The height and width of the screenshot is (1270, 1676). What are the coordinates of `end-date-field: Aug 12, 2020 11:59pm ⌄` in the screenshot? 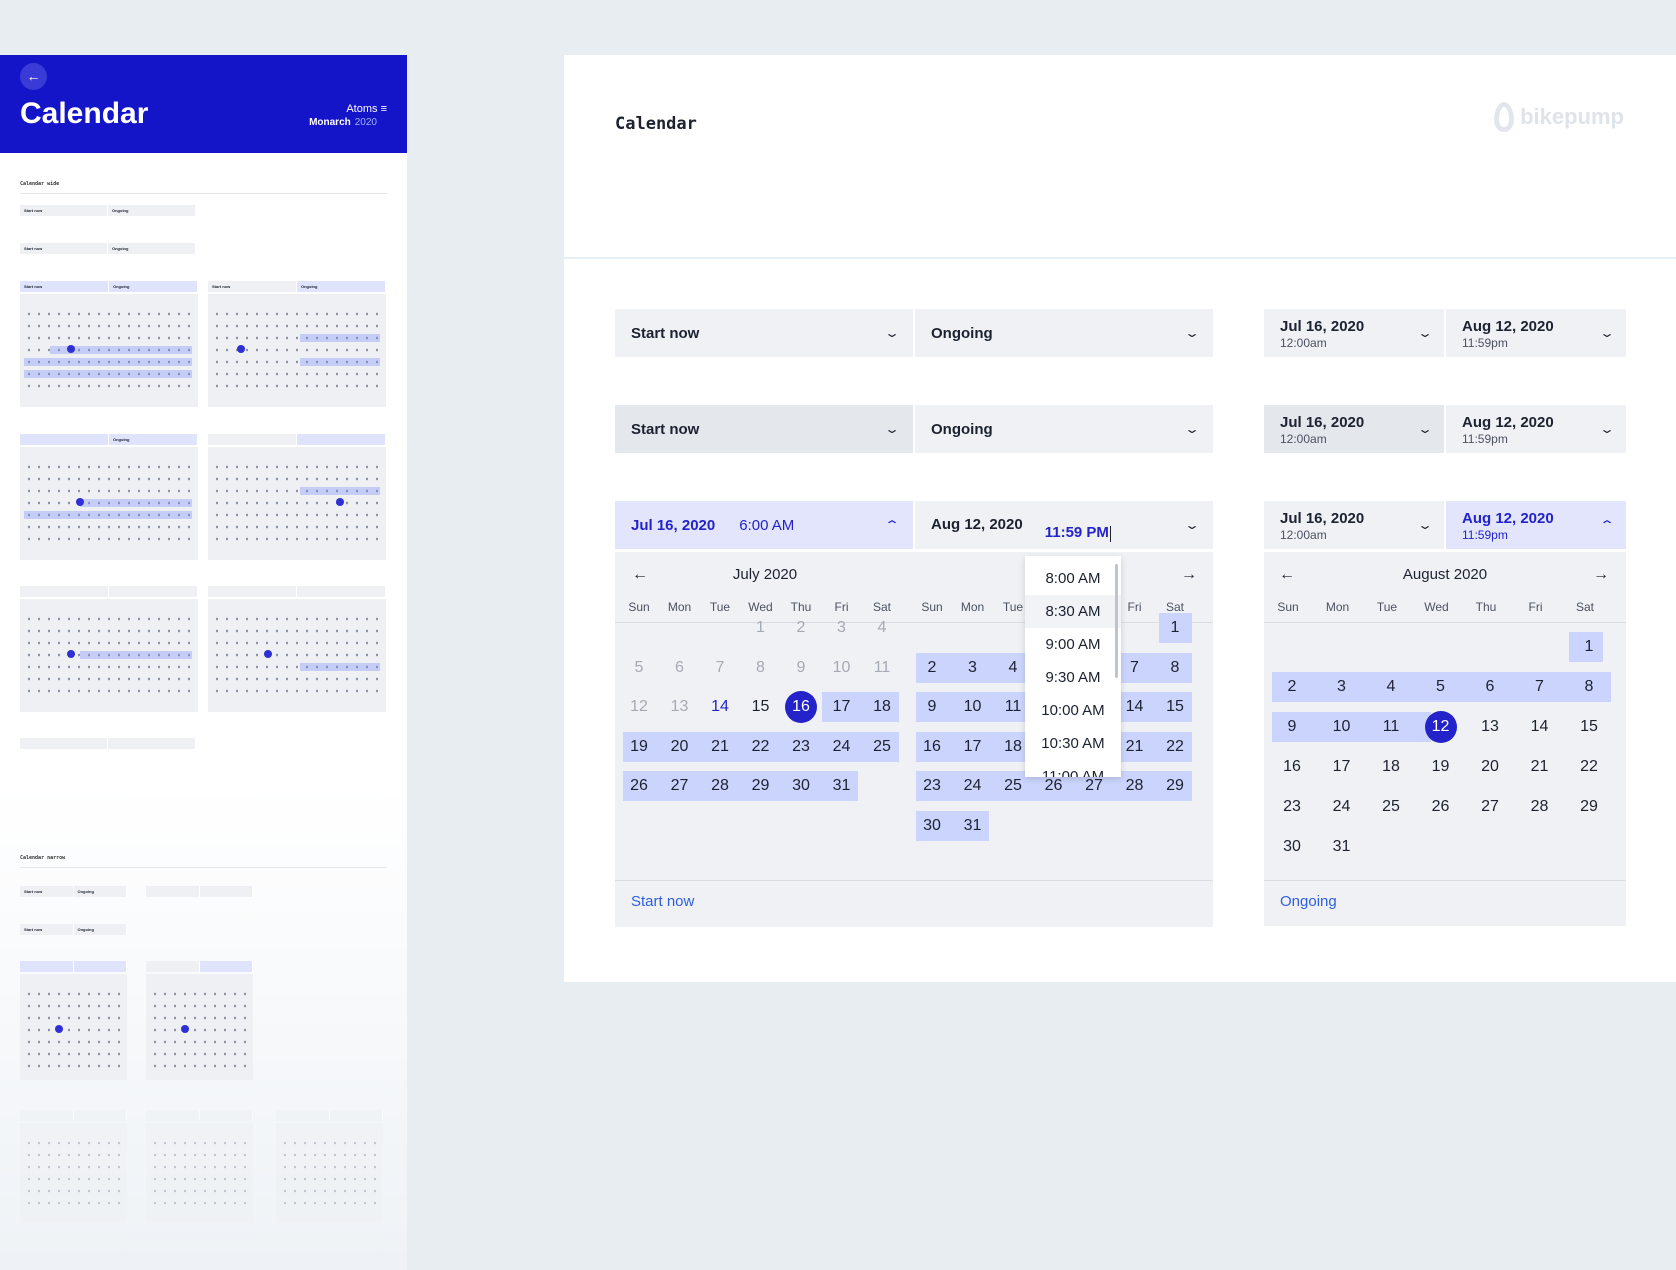 It's located at (1536, 333).